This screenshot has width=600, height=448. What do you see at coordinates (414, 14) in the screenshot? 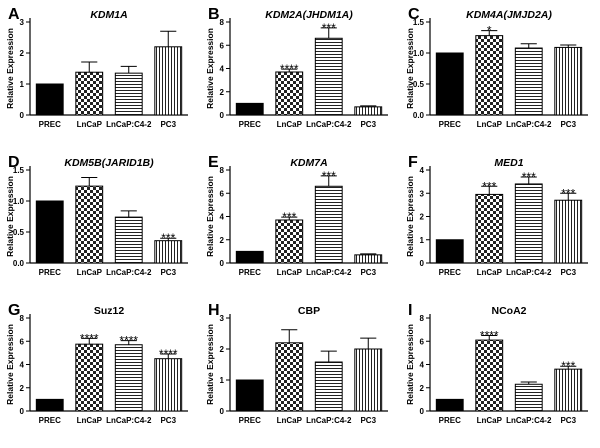
I see `panel-letter: C` at bounding box center [414, 14].